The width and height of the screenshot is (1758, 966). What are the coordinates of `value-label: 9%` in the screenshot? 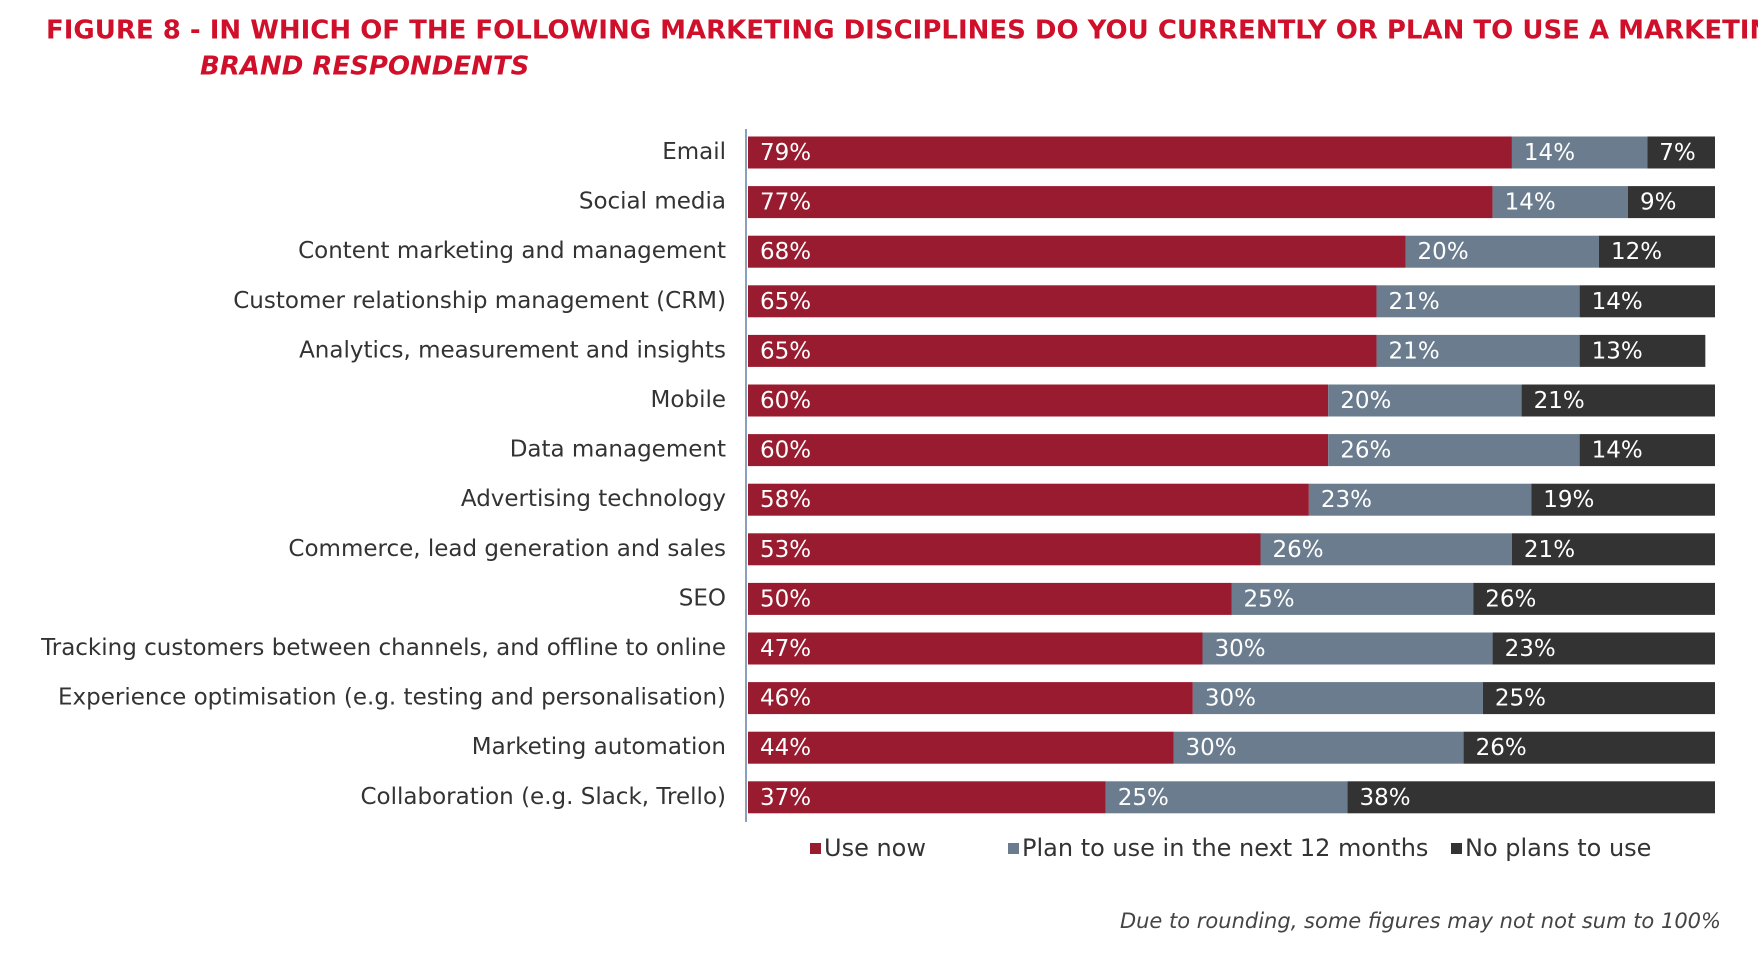 It's located at (1658, 203).